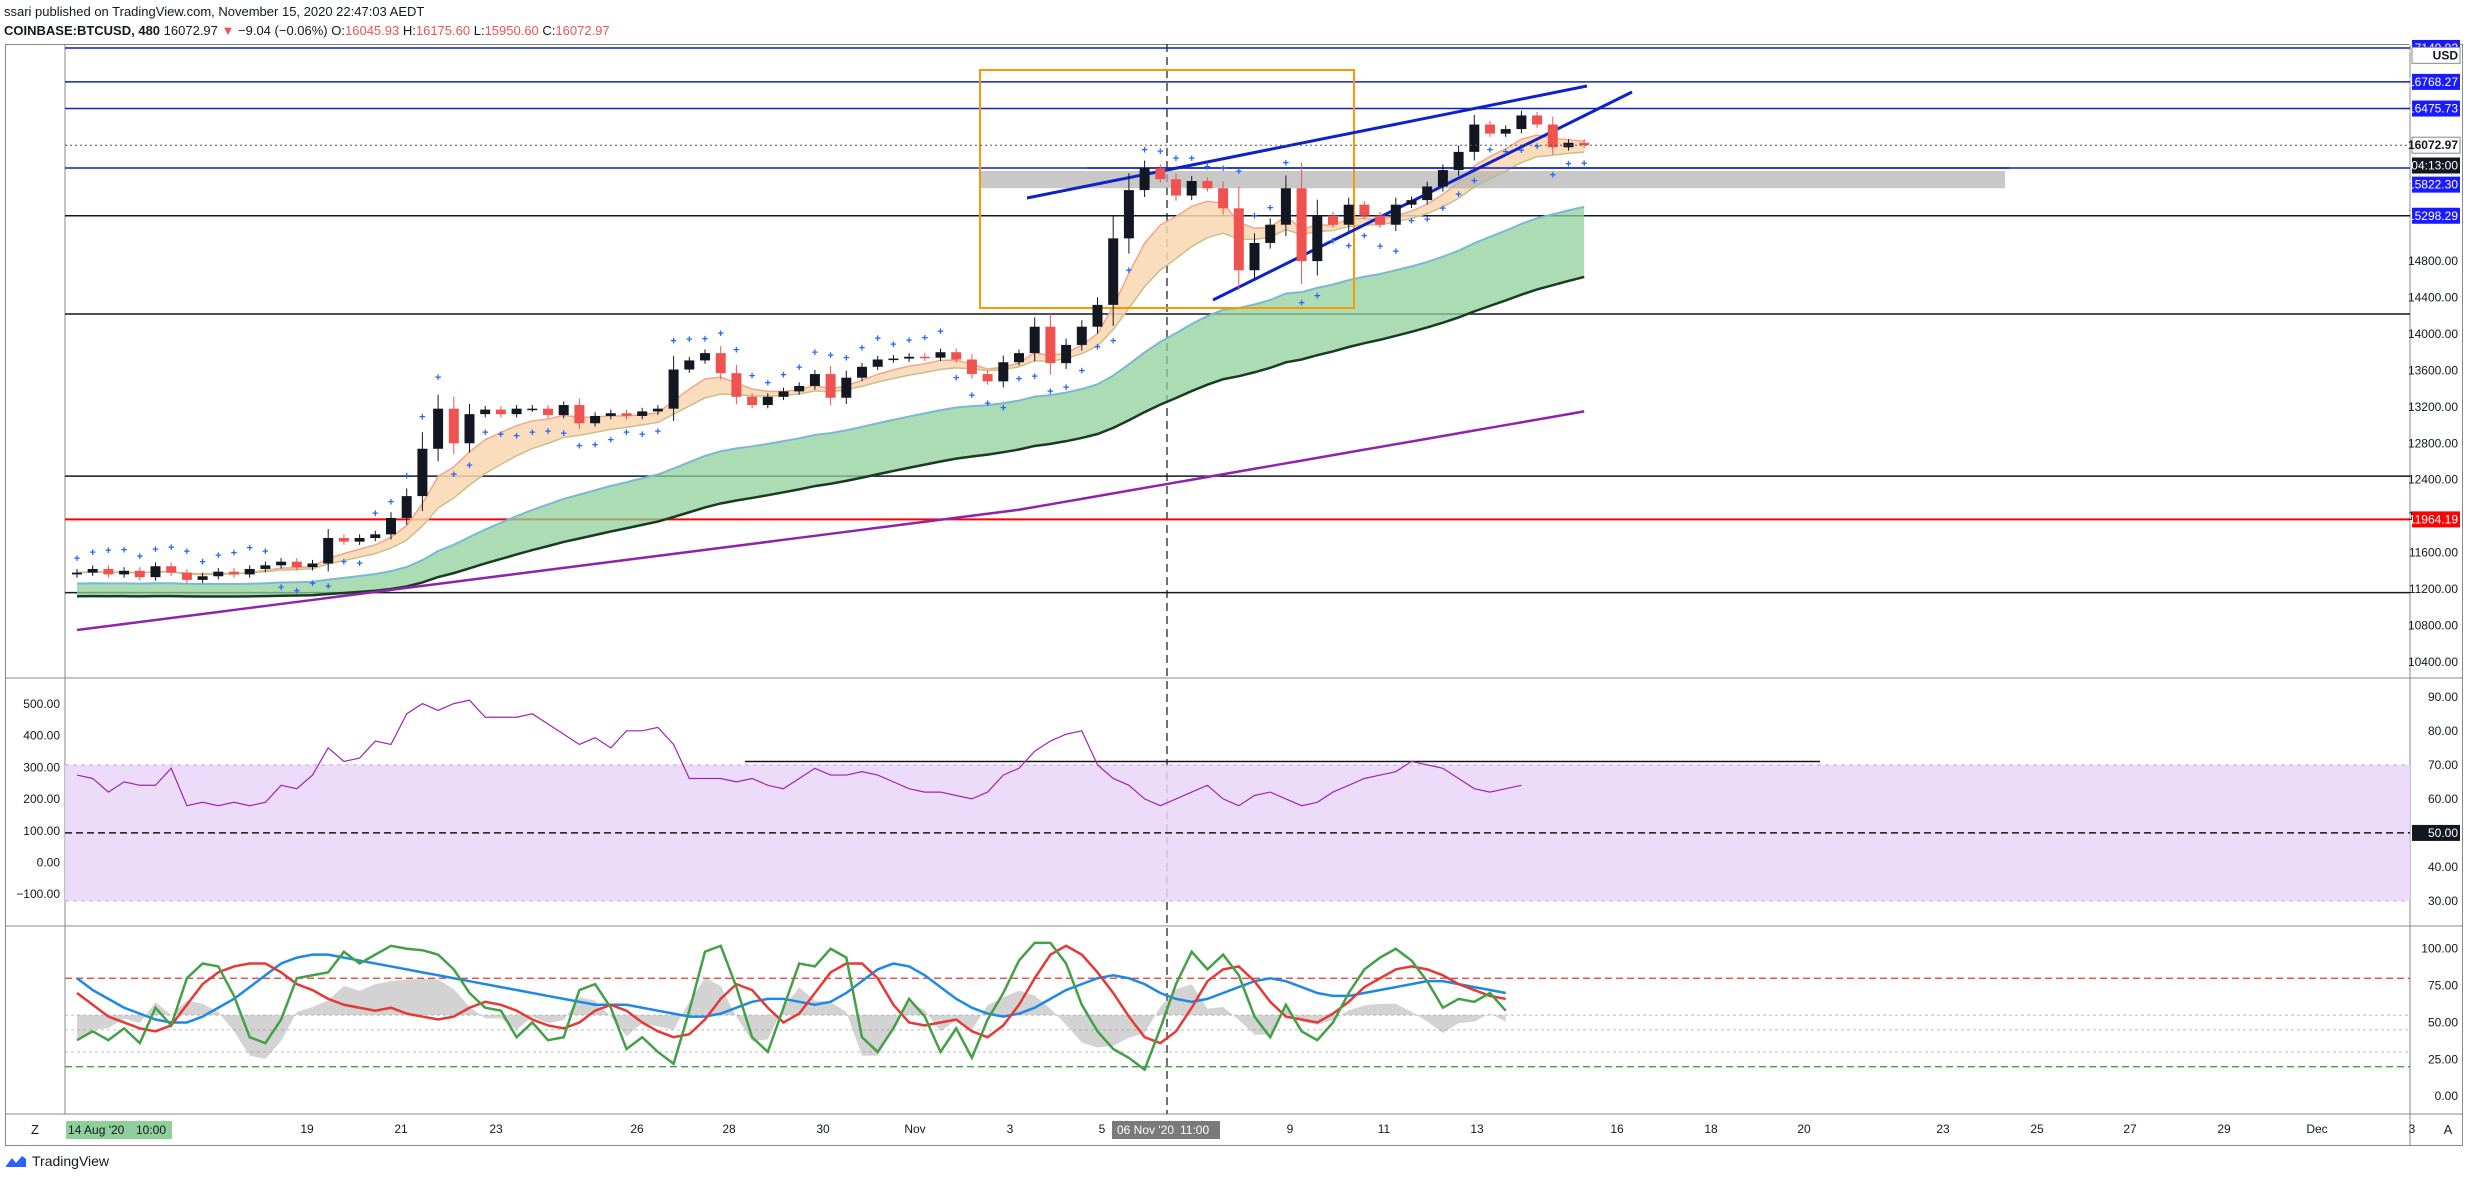  What do you see at coordinates (38, 894) in the screenshot?
I see `rsi-left-tick-label: −100.00` at bounding box center [38, 894].